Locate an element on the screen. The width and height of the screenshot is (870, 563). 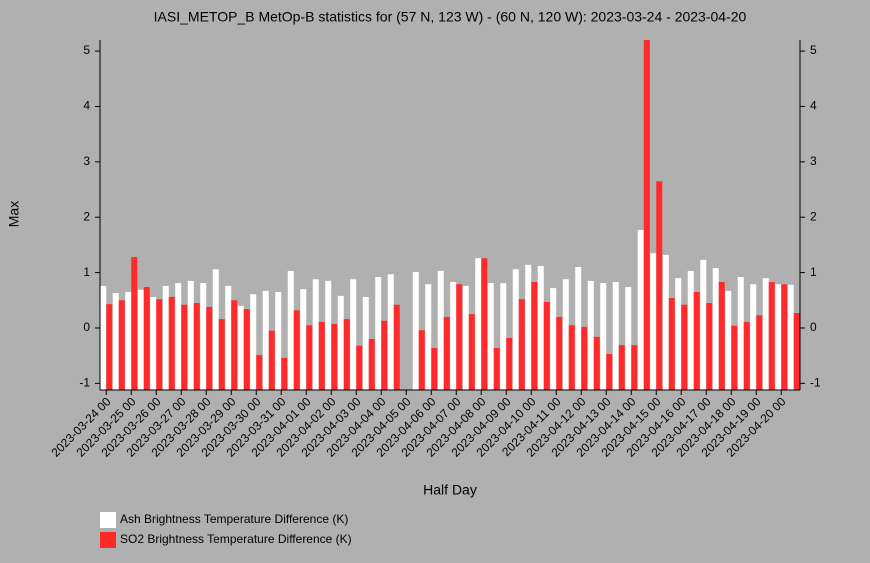
y-axis-label: Max is located at coordinates (14, 214).